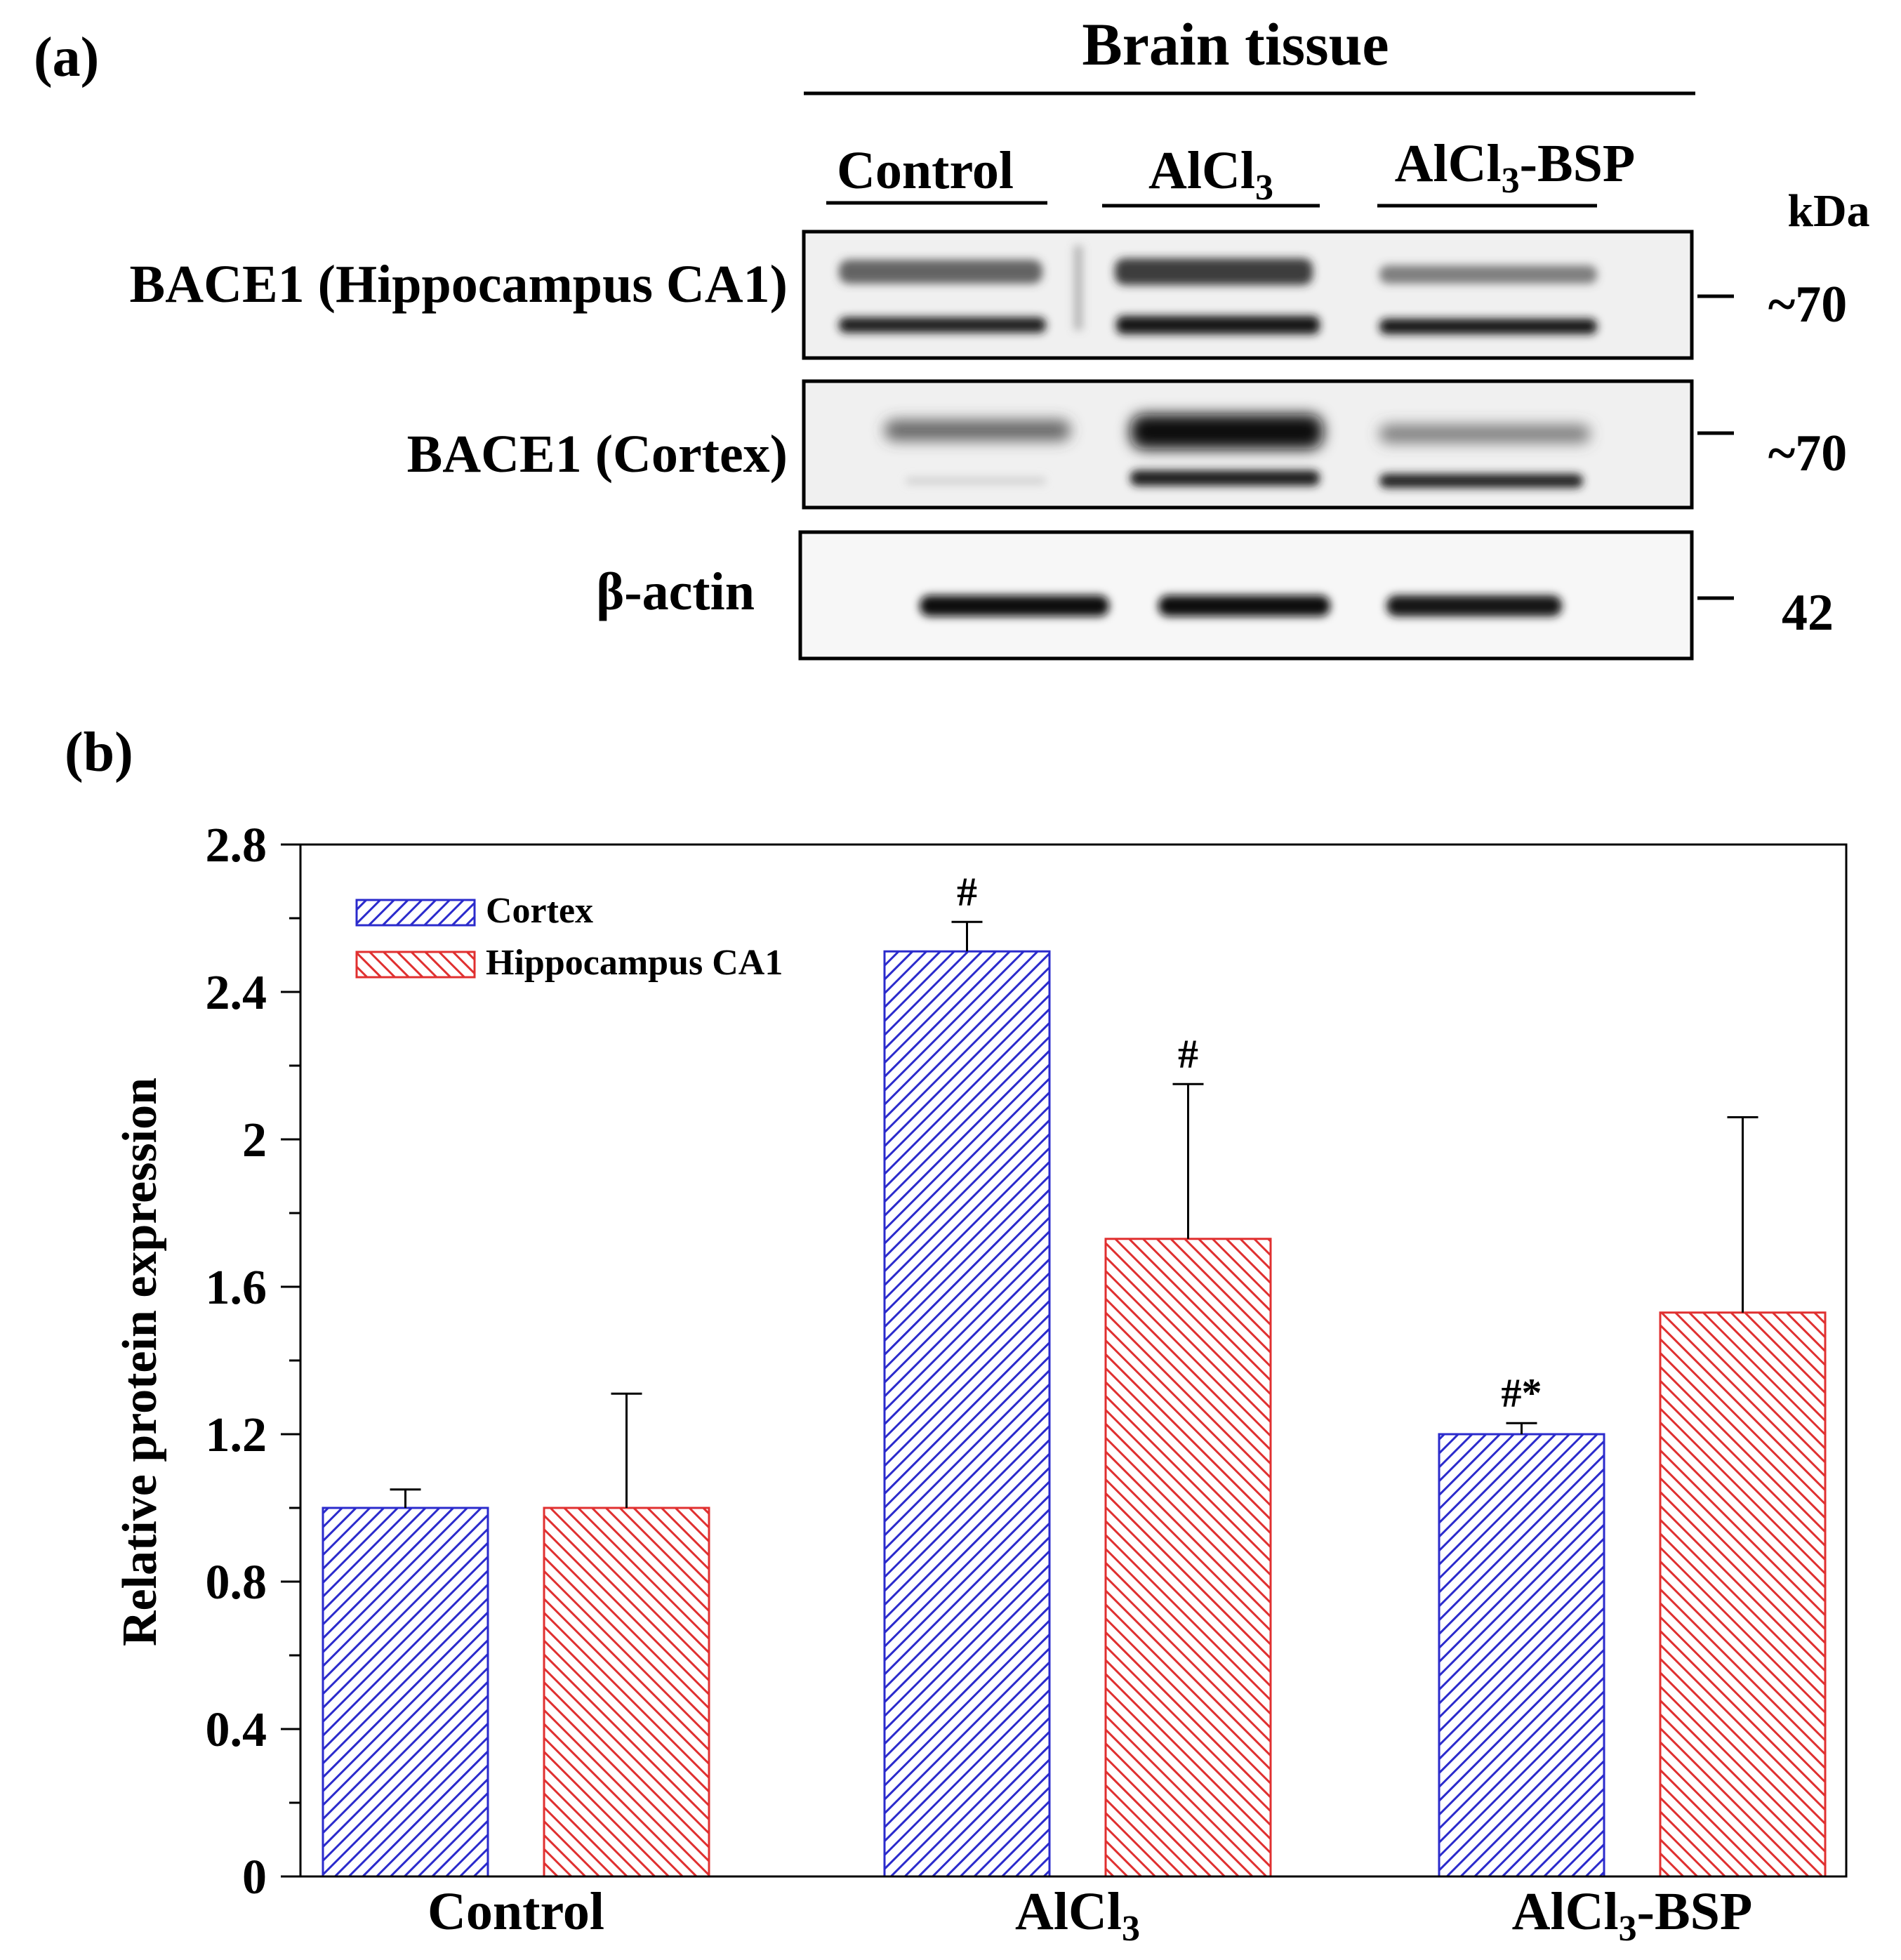 This screenshot has height=1960, width=1901. Describe the element at coordinates (925, 170) in the screenshot. I see `blot-group-label-control: Control` at that location.